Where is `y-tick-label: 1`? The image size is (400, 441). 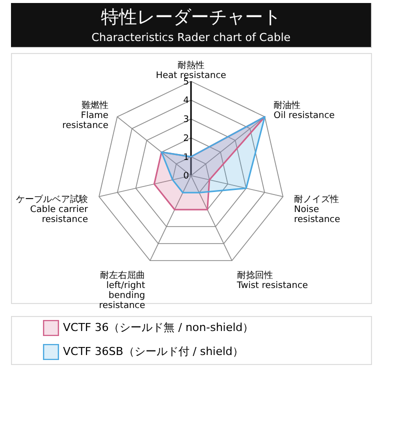 y-tick-label: 1 is located at coordinates (186, 157).